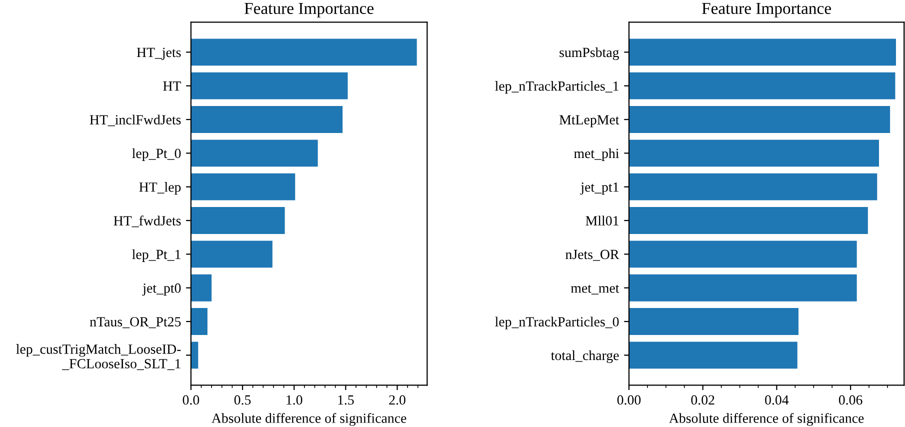 Image resolution: width=905 pixels, height=427 pixels. What do you see at coordinates (556, 87) in the screenshot?
I see `y-tick-label: lep_nTrackParticles_1` at bounding box center [556, 87].